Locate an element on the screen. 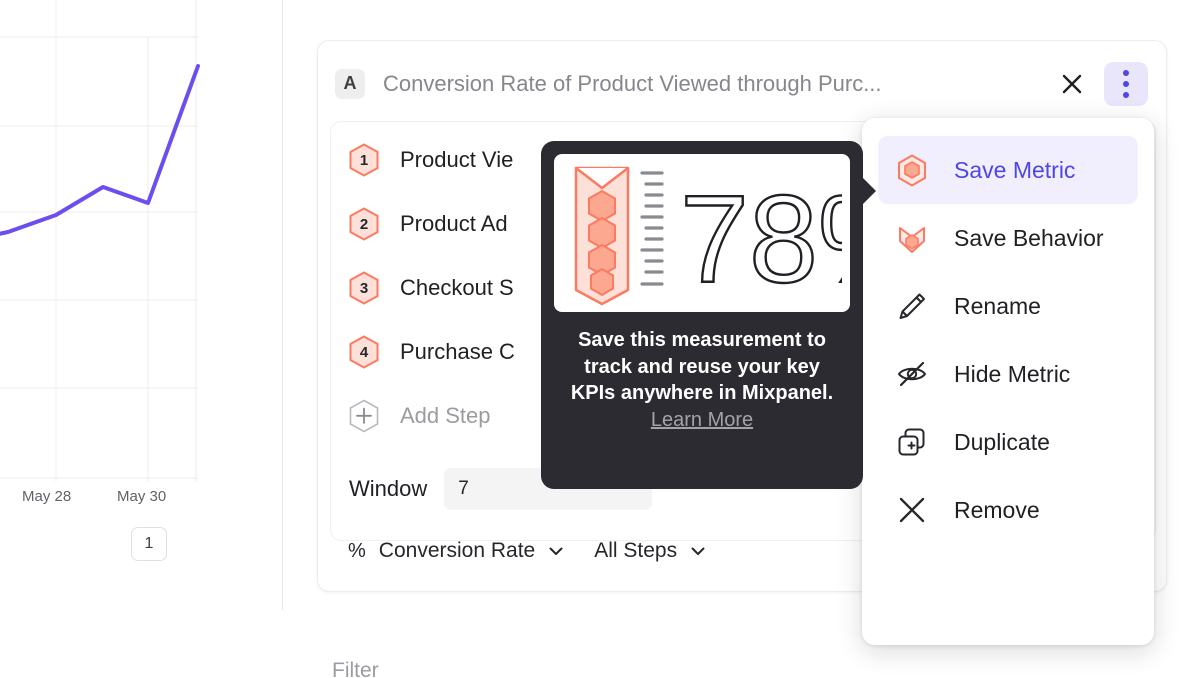 This screenshot has height=678, width=1200. close-button is located at coordinates (1072, 84).